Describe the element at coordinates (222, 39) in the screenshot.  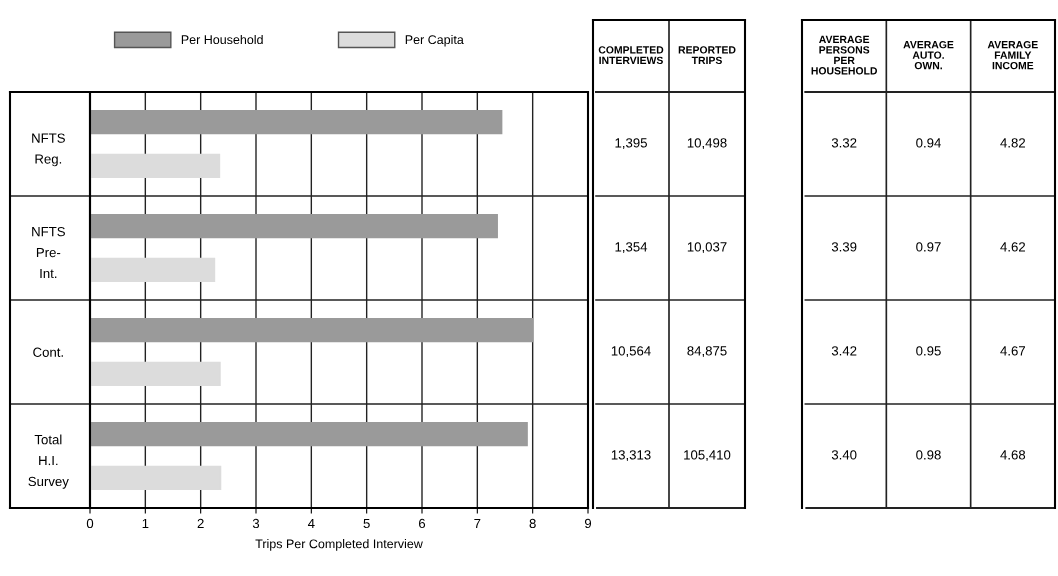
I see `legend-label: Per Household` at that location.